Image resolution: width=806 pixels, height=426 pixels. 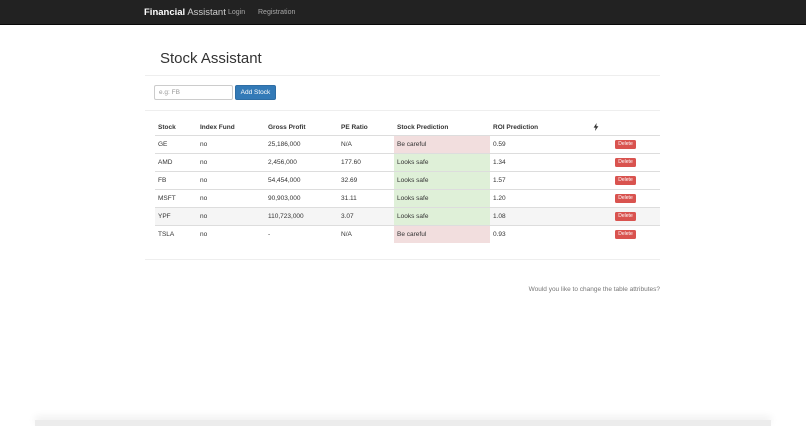 I want to click on cell-gross-profit: 110,723,000, so click(x=301, y=216).